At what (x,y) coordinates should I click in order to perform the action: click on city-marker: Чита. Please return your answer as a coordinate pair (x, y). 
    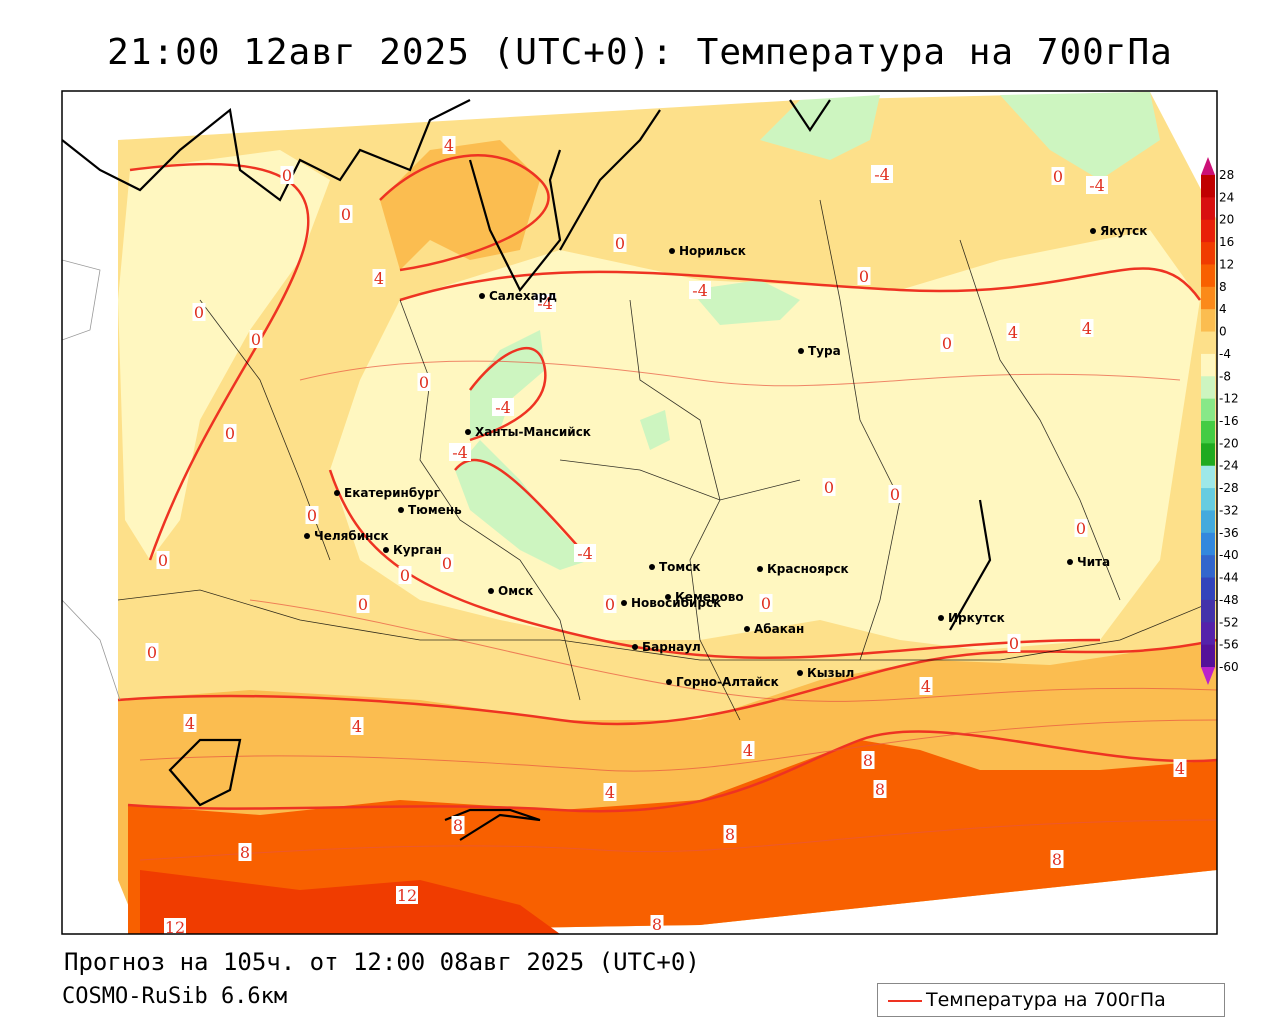
    Looking at the image, I should click on (1088, 562).